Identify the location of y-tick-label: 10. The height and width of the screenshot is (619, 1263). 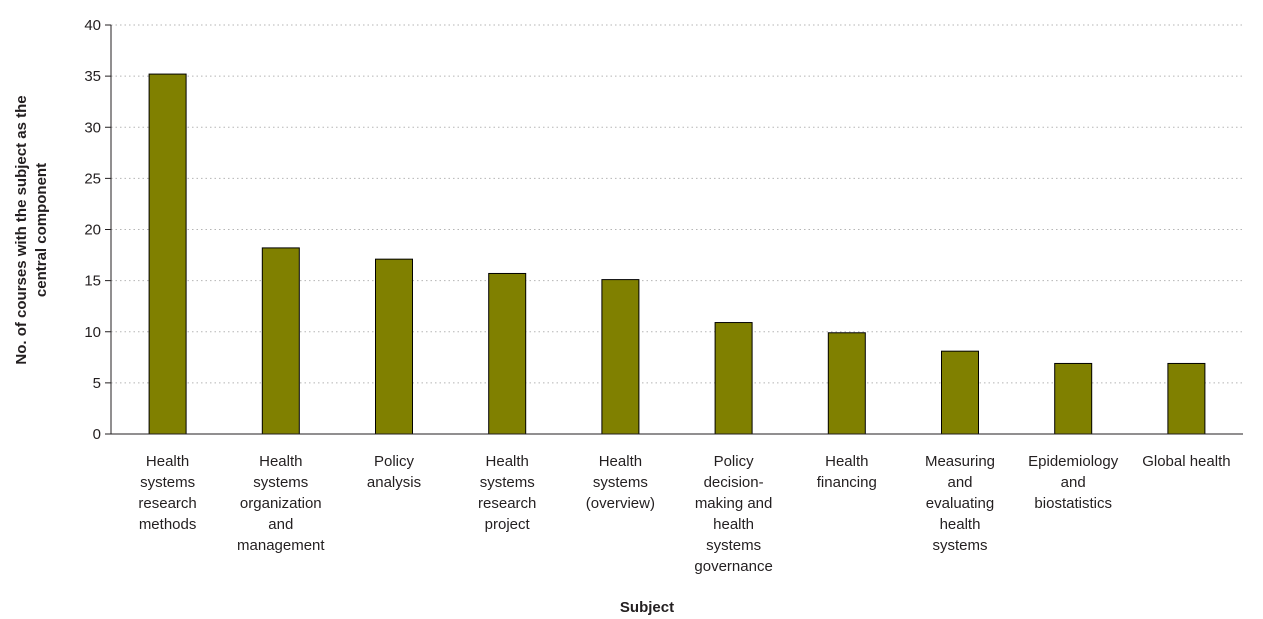
(92, 332).